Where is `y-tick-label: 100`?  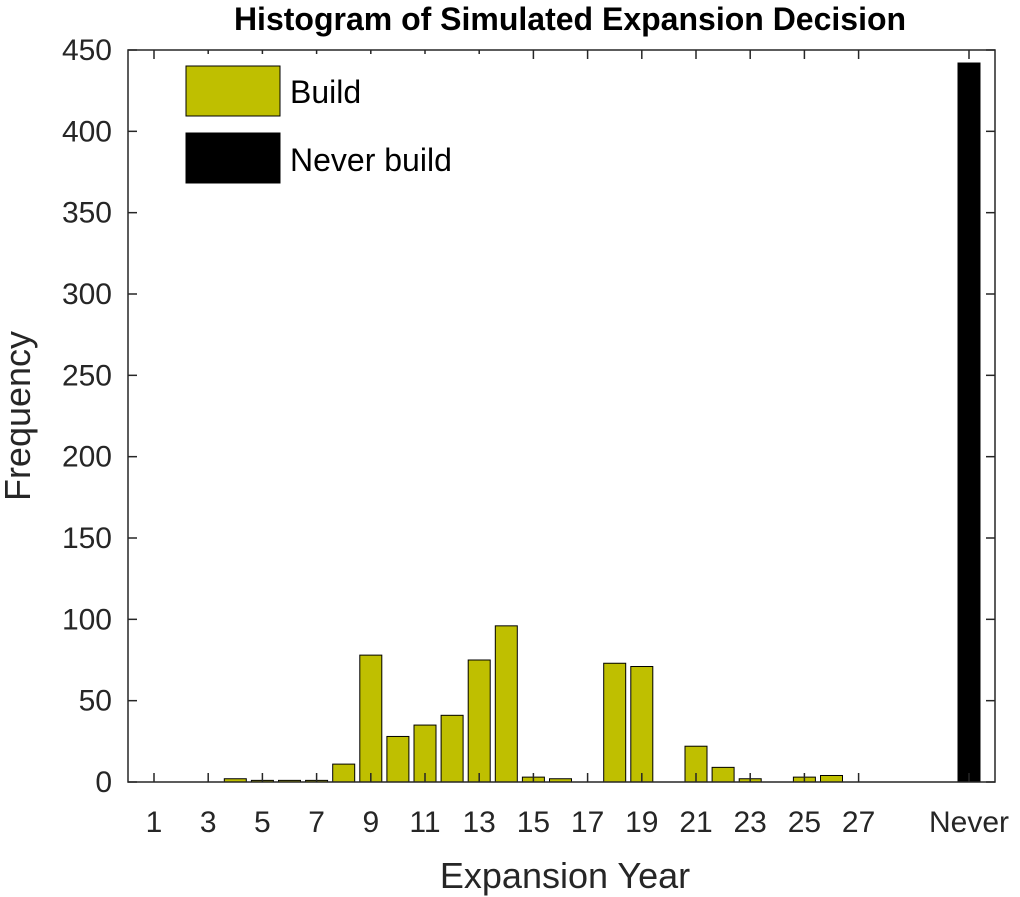 y-tick-label: 100 is located at coordinates (87, 619).